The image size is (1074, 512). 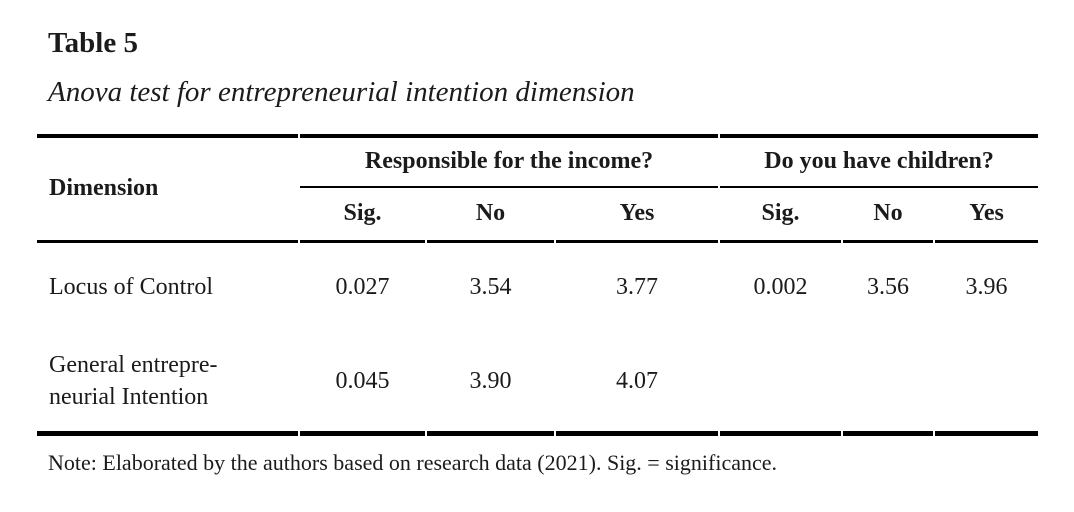 What do you see at coordinates (781, 215) in the screenshot?
I see `column-header-children-sig: Sig.` at bounding box center [781, 215].